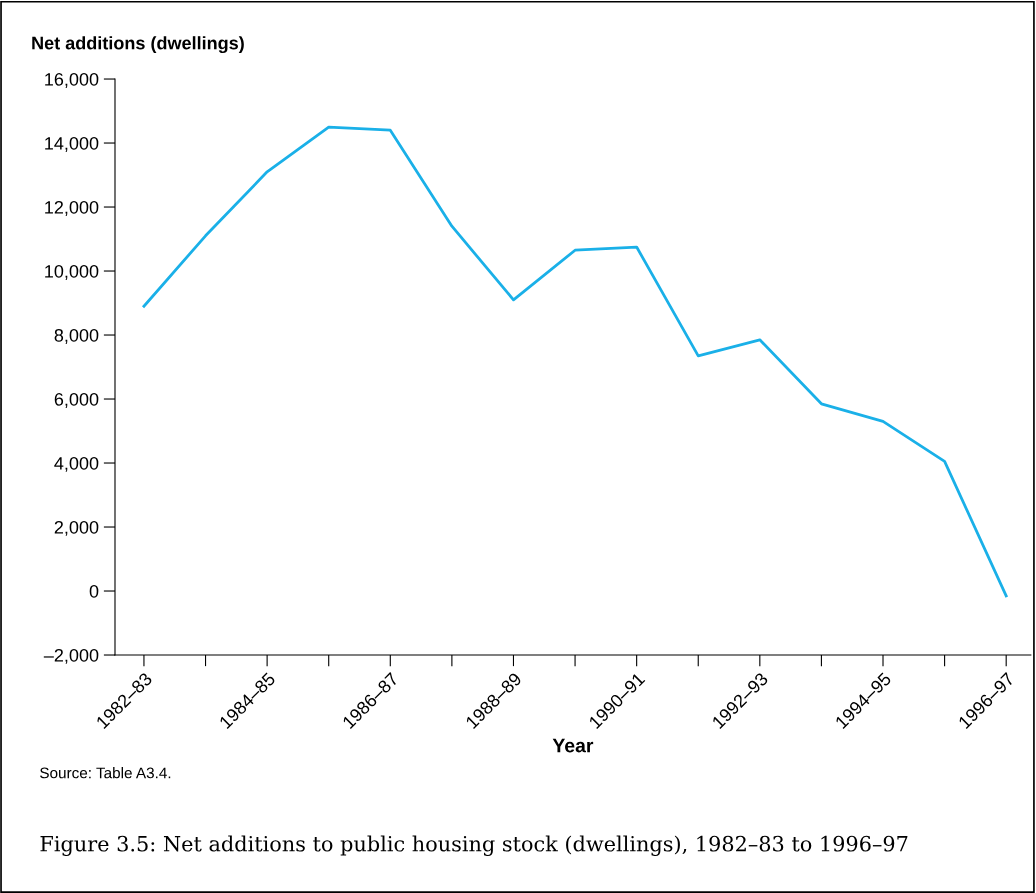 This screenshot has width=1036, height=893. What do you see at coordinates (76, 336) in the screenshot?
I see `y-tick-label: 8,000` at bounding box center [76, 336].